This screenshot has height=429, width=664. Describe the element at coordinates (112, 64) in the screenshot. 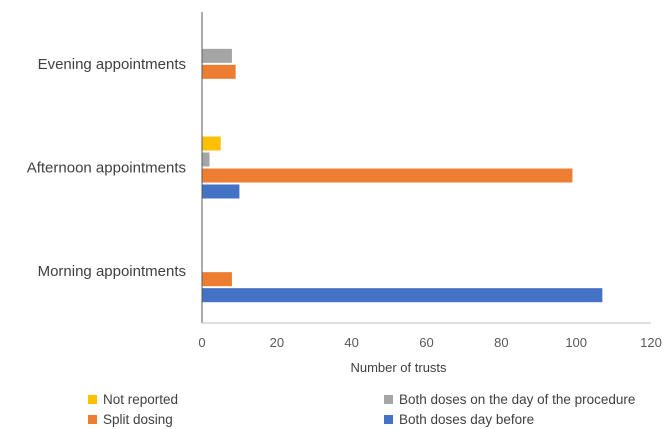

I see `category-label: Evening appointments` at that location.